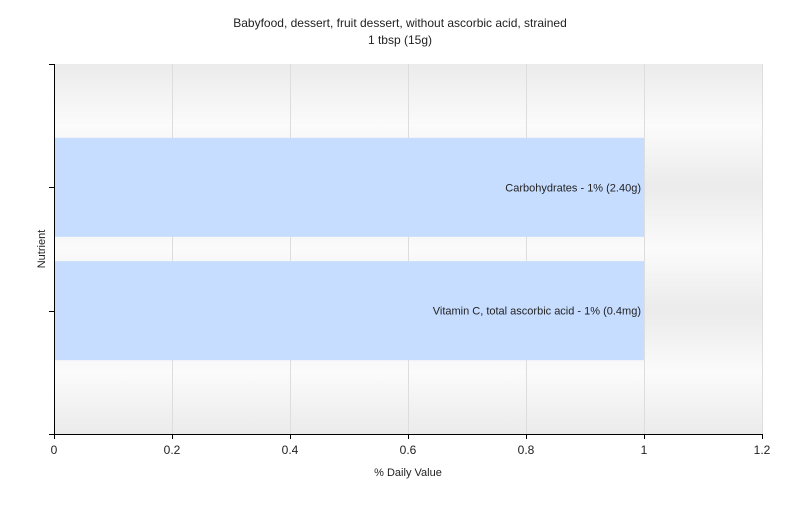 The height and width of the screenshot is (505, 800). I want to click on x-tick-label: 1.2, so click(762, 450).